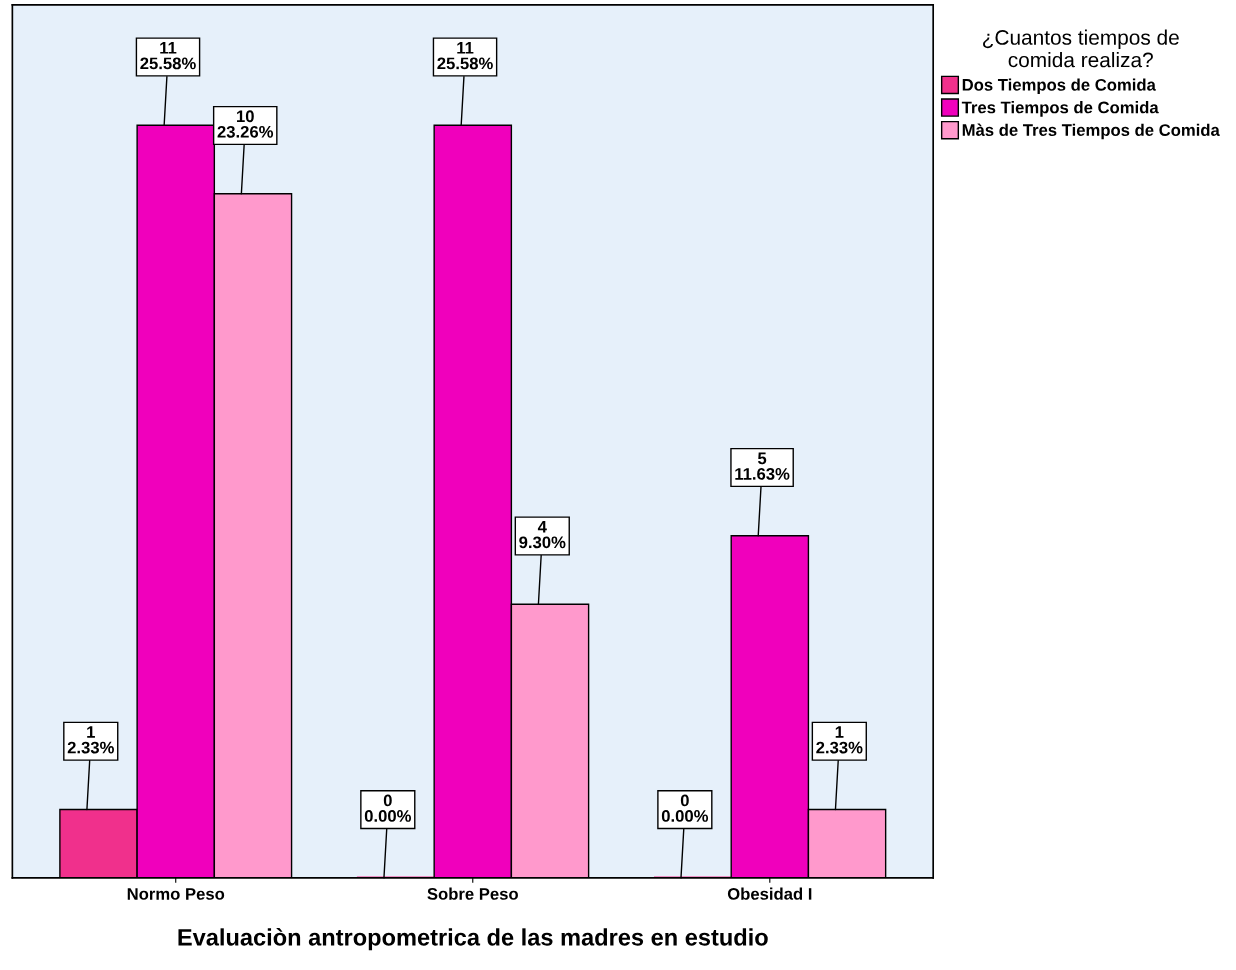 The width and height of the screenshot is (1236, 970). Describe the element at coordinates (762, 466) in the screenshot. I see `data-label: 5 11.63%` at that location.